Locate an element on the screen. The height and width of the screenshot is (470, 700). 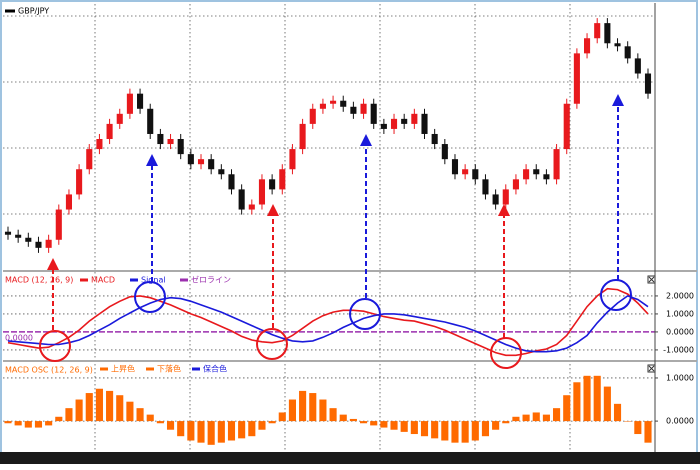
panel-title: MACD OSC (12, 26, 9) is located at coordinates (49, 370).